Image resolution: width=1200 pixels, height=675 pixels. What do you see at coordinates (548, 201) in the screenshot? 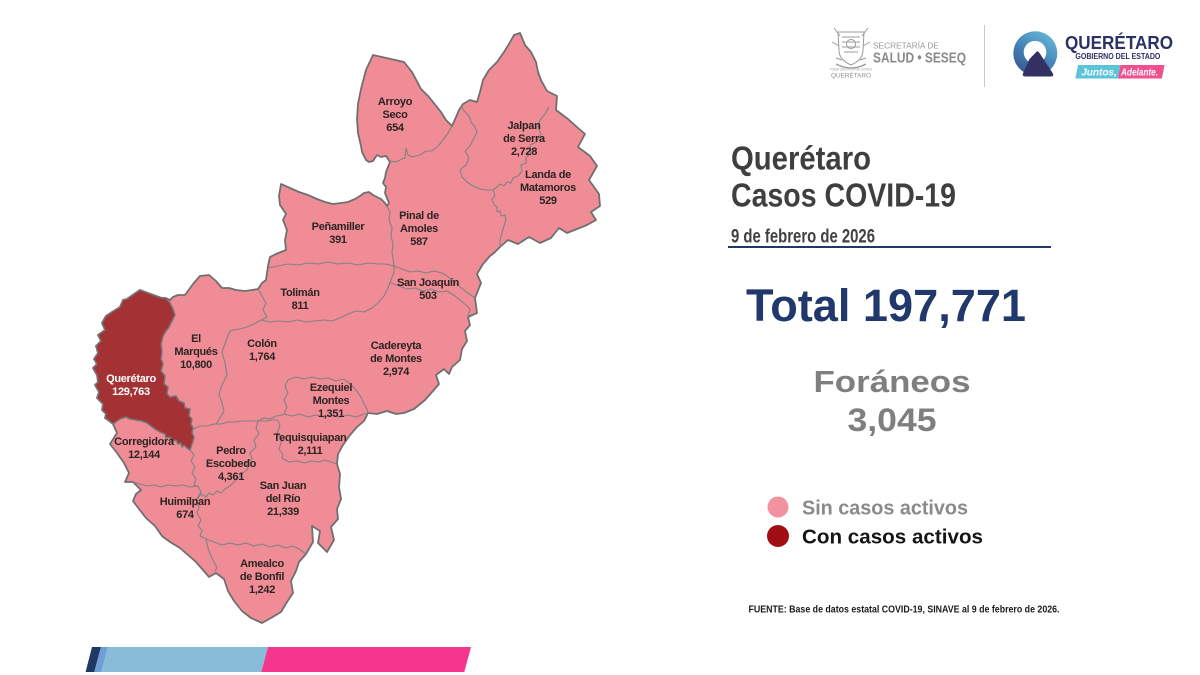
I see `svg-text: 529` at bounding box center [548, 201].